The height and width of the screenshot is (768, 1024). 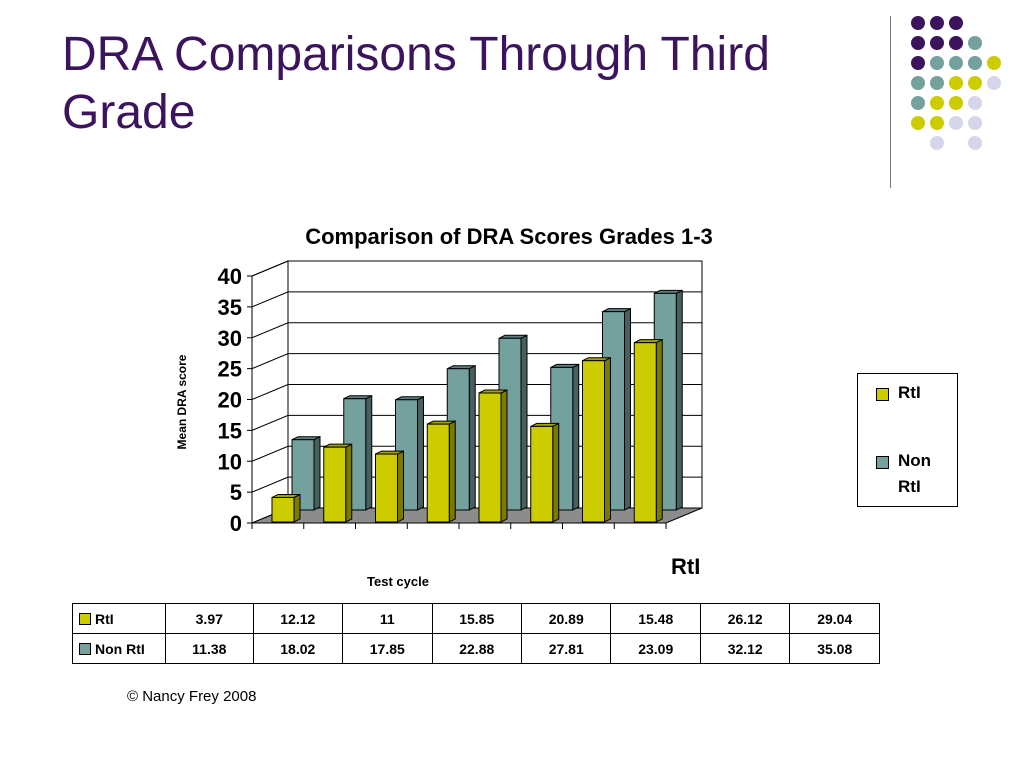 I want to click on y-tick-label: 0, so click(x=236, y=523).